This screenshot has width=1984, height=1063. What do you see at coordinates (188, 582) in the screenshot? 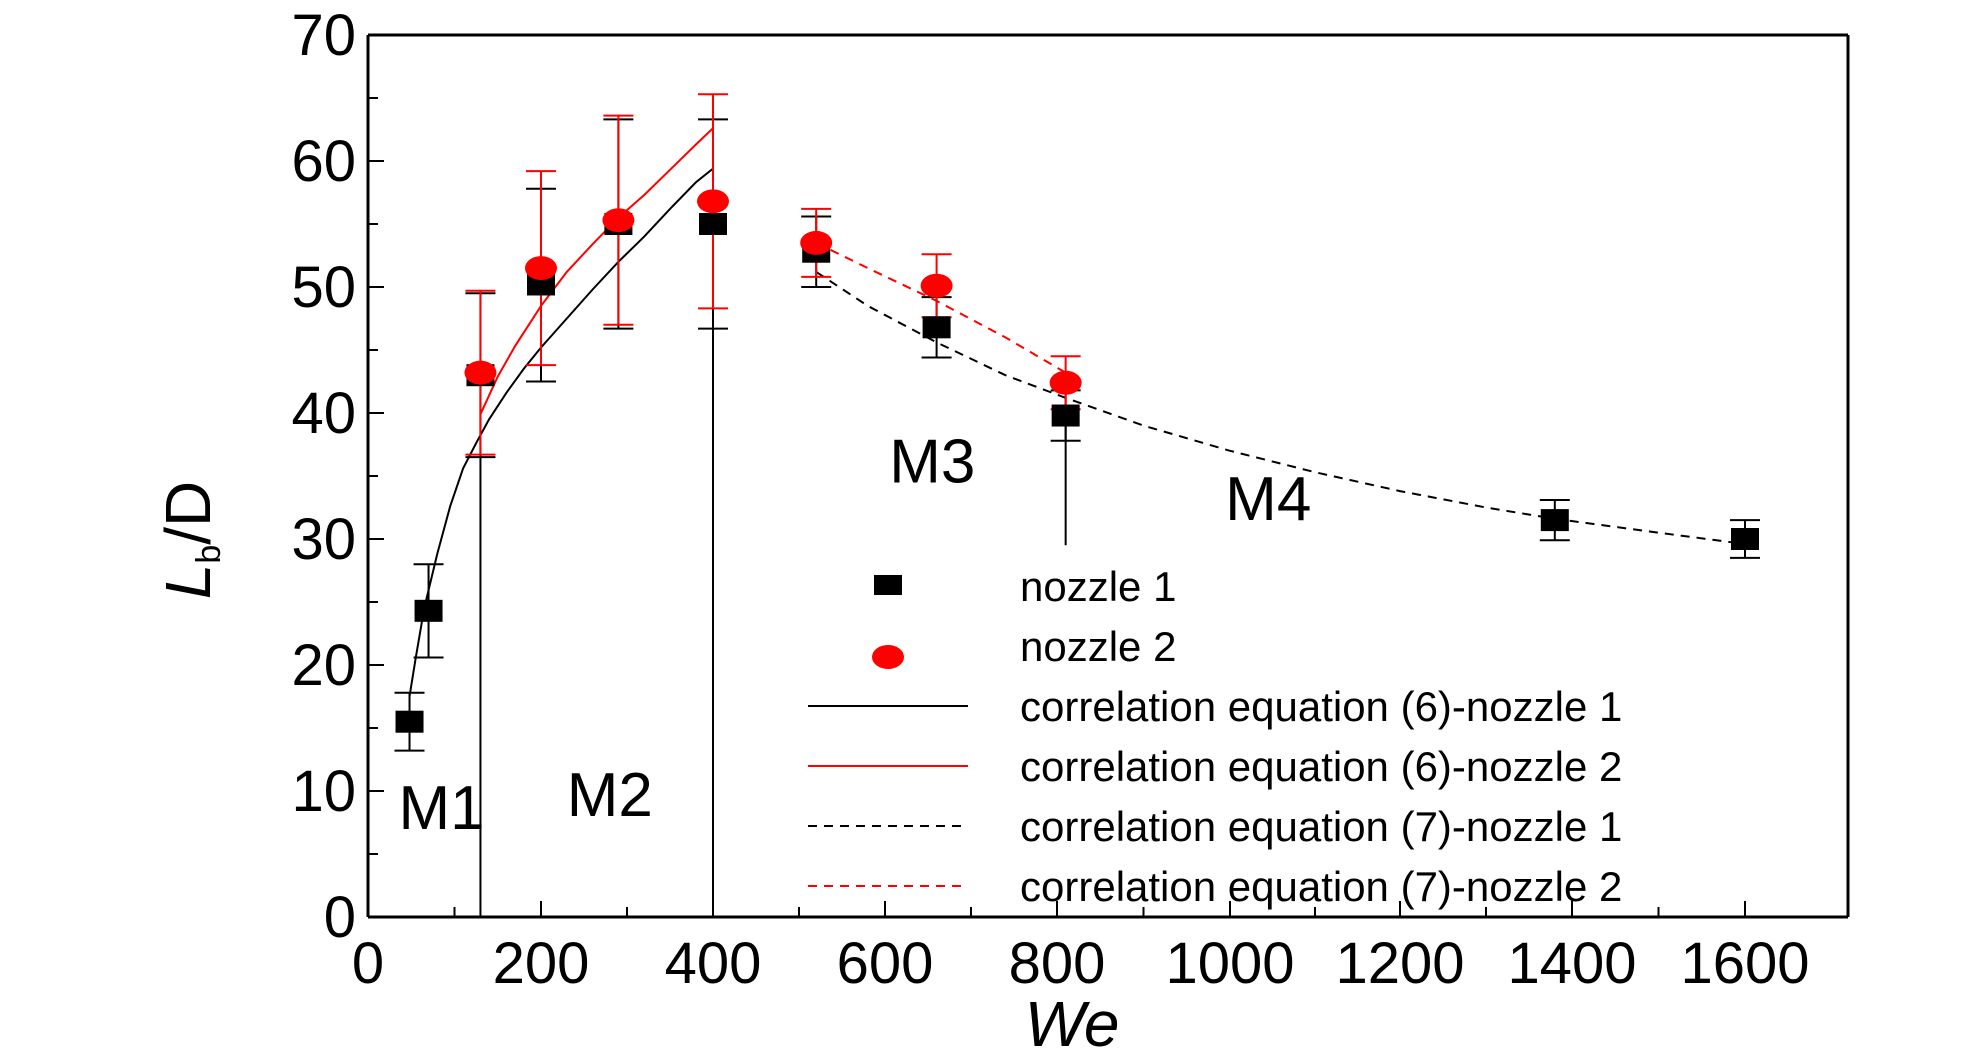
I see `y-axis-title-main: L` at bounding box center [188, 582].